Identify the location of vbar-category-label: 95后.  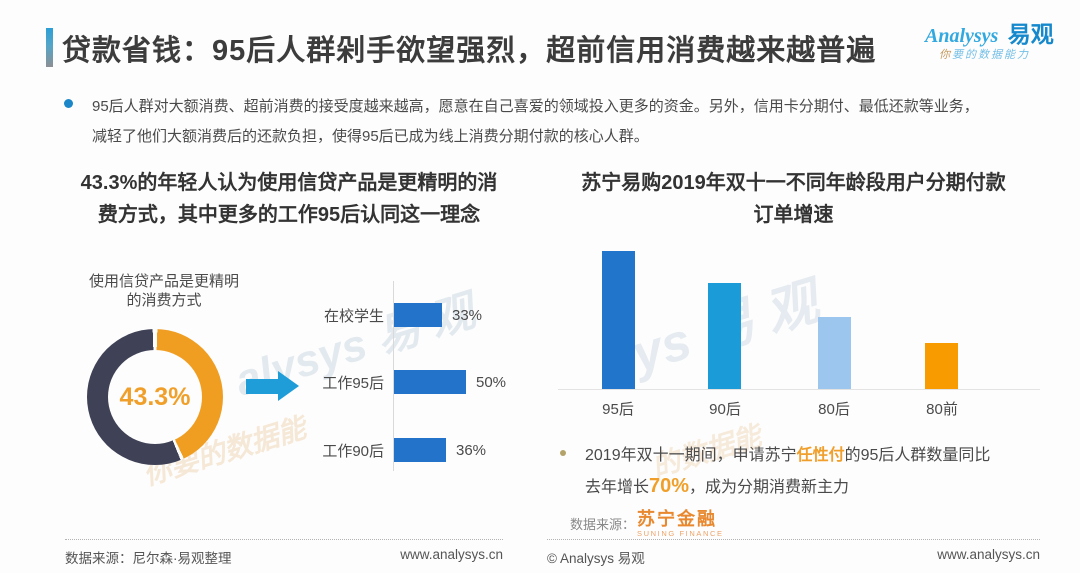
(618, 409).